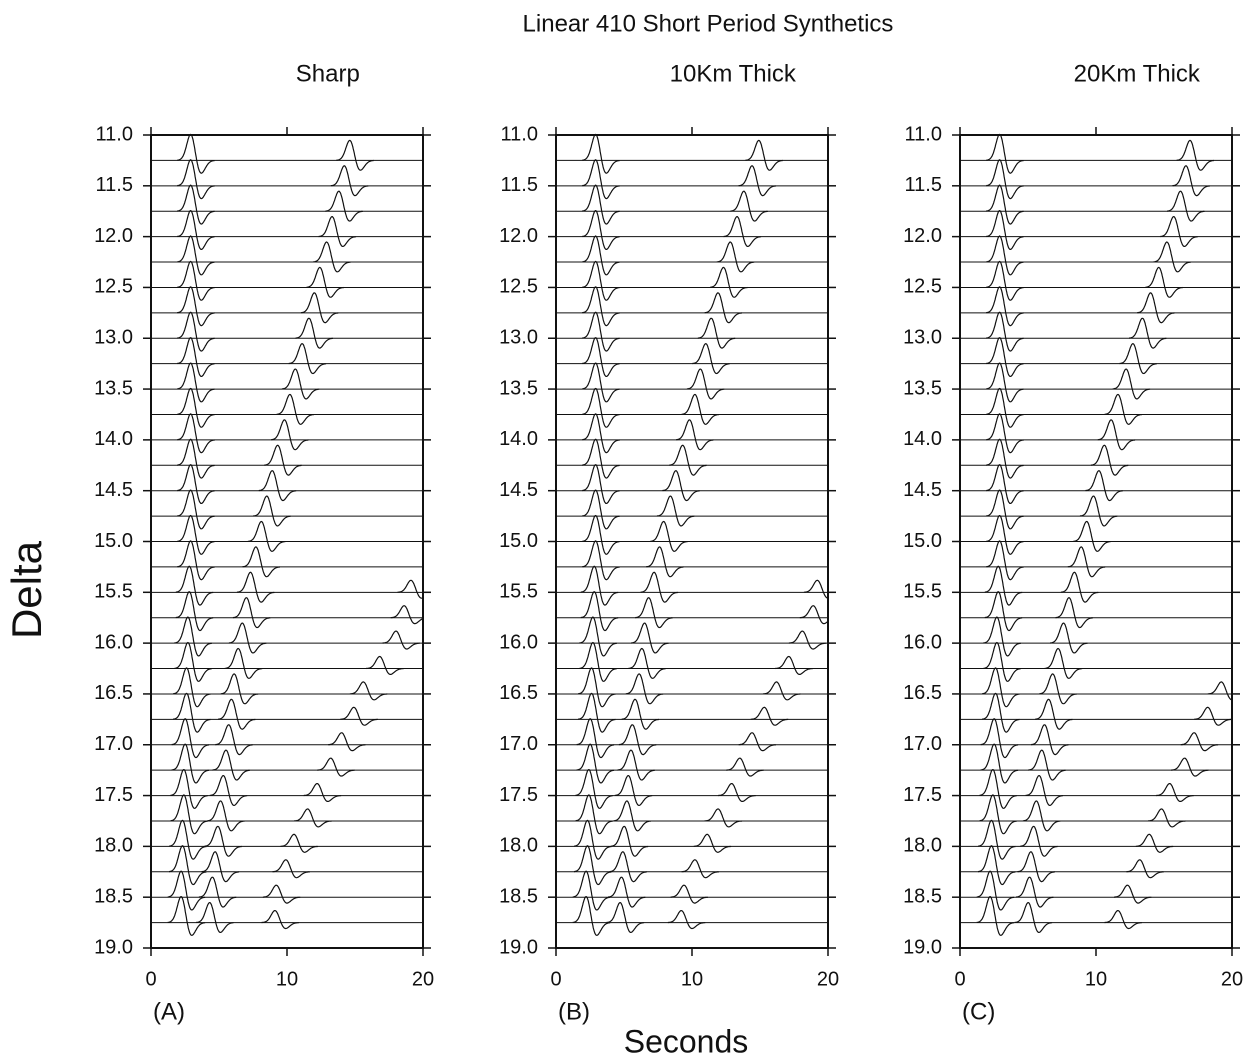  I want to click on y-tick-label: 16.5, so click(113, 693).